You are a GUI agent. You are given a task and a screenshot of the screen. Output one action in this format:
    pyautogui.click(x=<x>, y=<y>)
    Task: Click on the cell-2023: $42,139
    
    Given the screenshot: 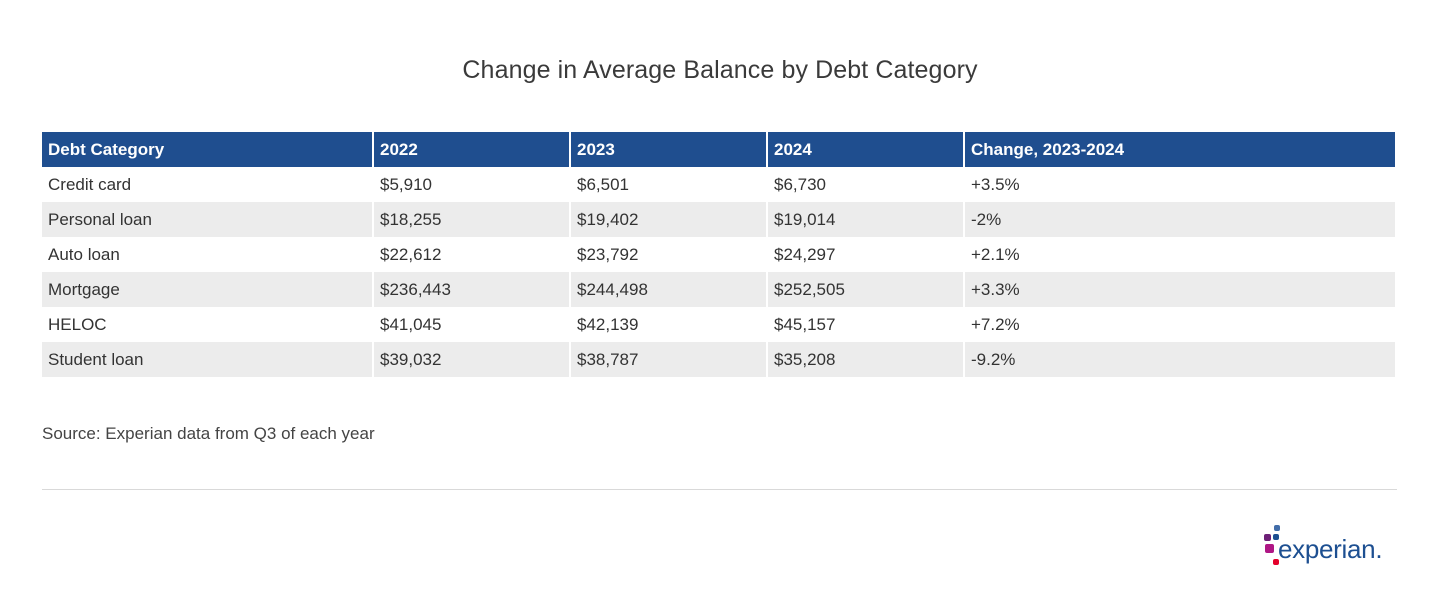 What is the action you would take?
    pyautogui.click(x=667, y=324)
    